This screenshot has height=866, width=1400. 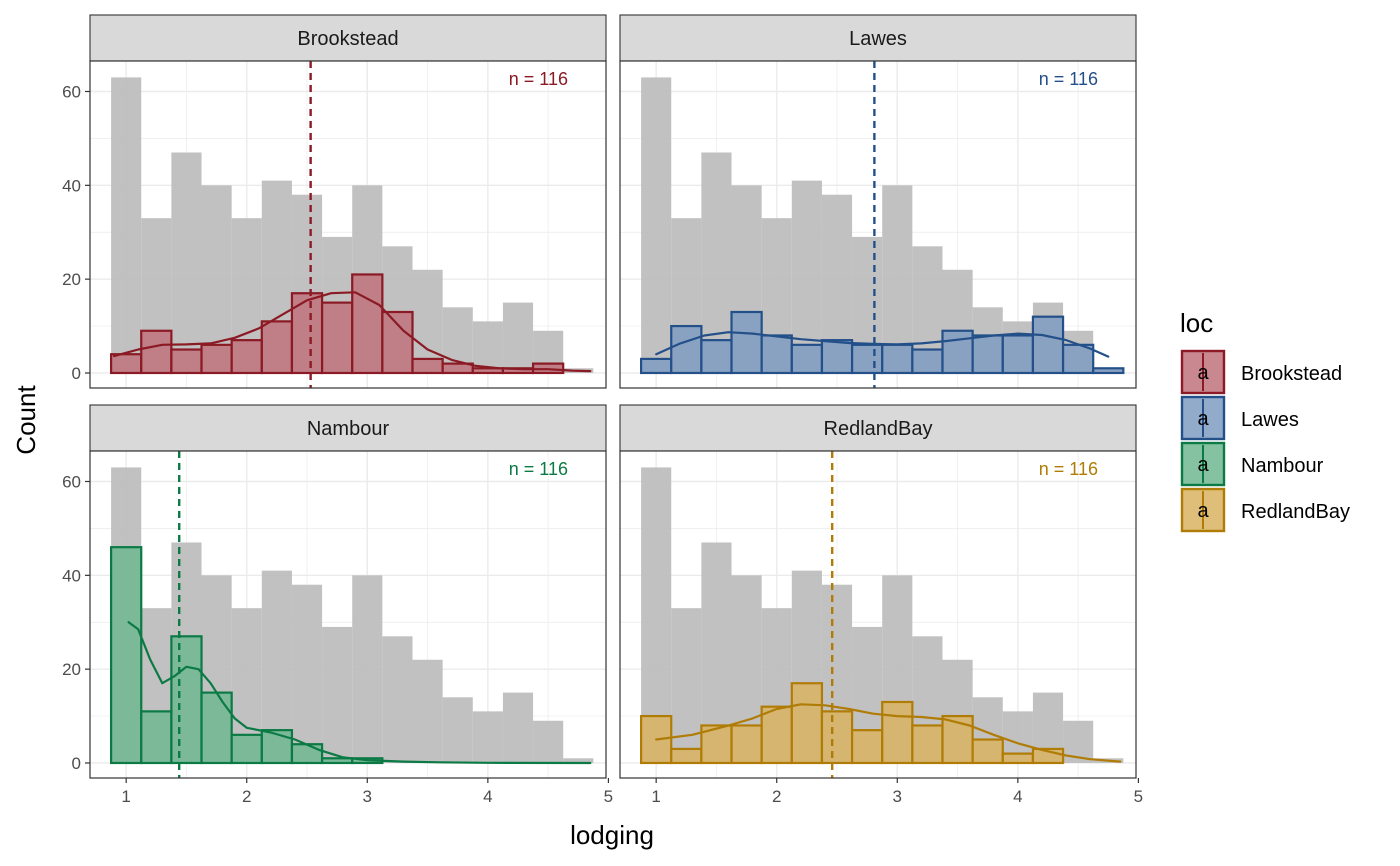 I want to click on y-tick-label: 20, so click(x=71, y=669).